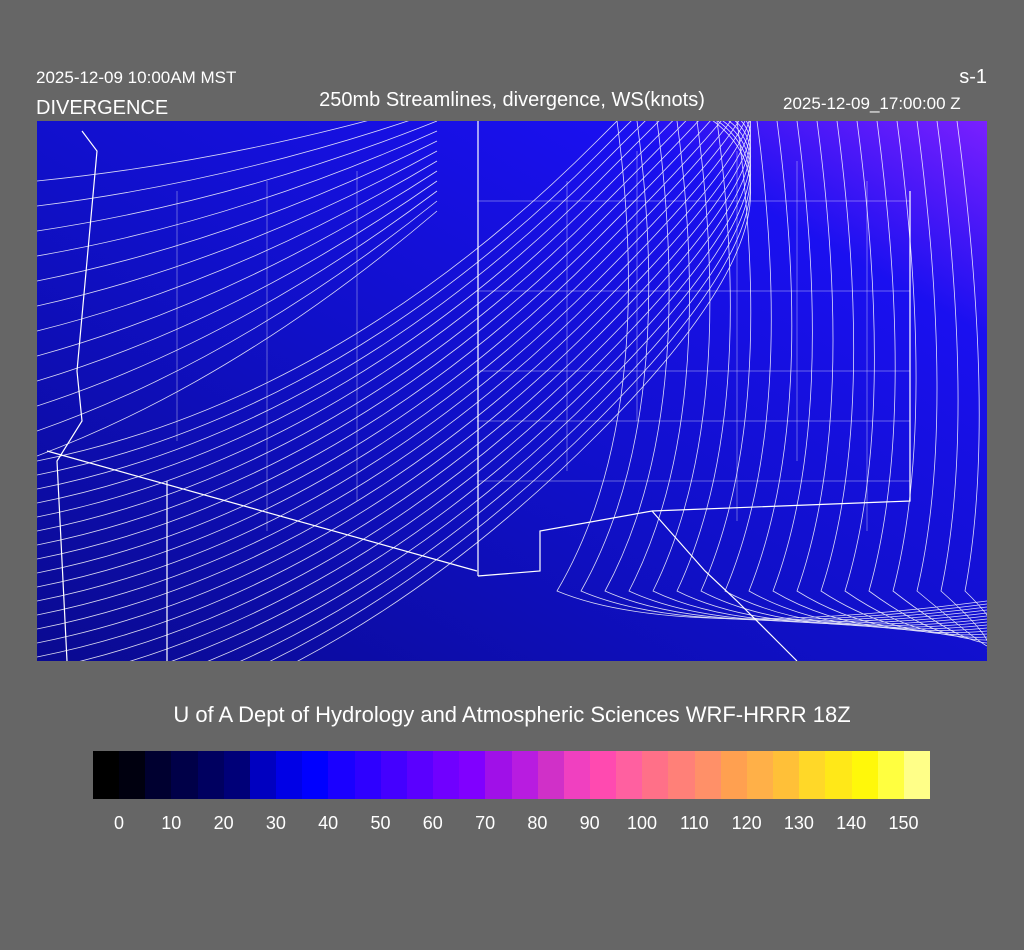  I want to click on colorbar, so click(511, 775).